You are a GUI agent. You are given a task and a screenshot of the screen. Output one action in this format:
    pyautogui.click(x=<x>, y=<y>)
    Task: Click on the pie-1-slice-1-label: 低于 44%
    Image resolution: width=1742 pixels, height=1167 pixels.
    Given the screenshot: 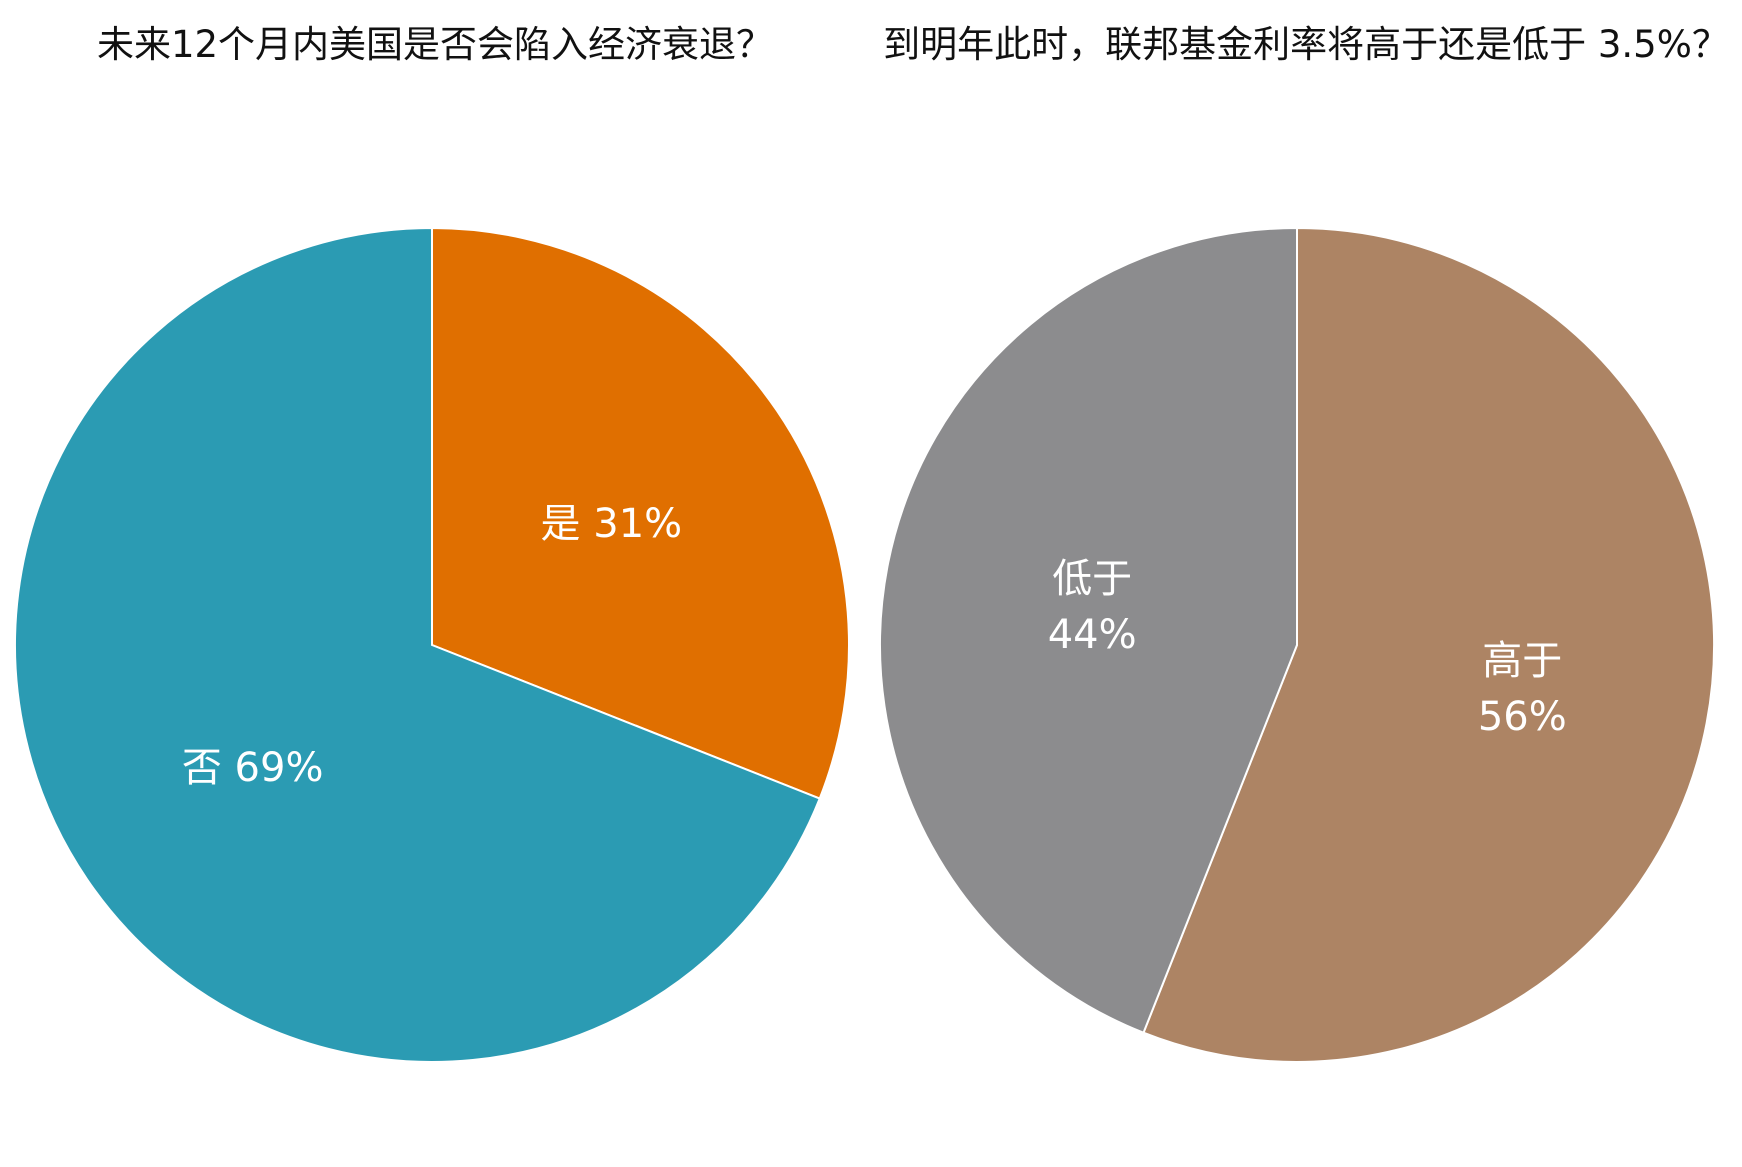 What is the action you would take?
    pyautogui.click(x=1092, y=607)
    